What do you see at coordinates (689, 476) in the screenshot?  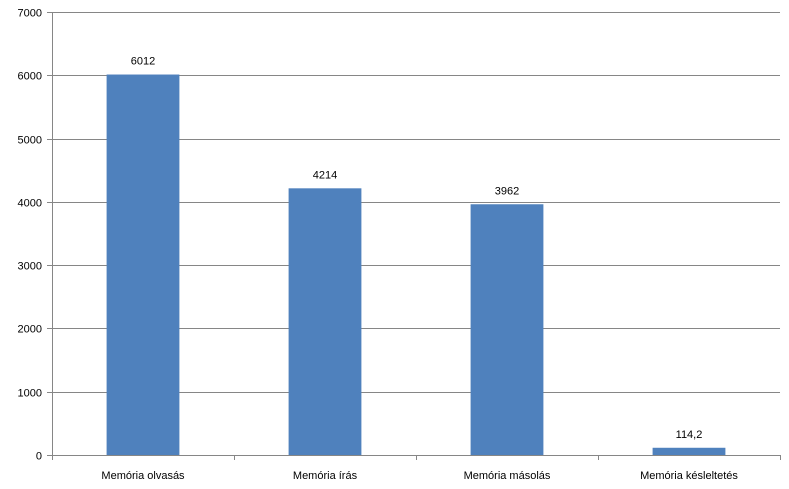 I see `x-category-label: Memória késleltetés` at bounding box center [689, 476].